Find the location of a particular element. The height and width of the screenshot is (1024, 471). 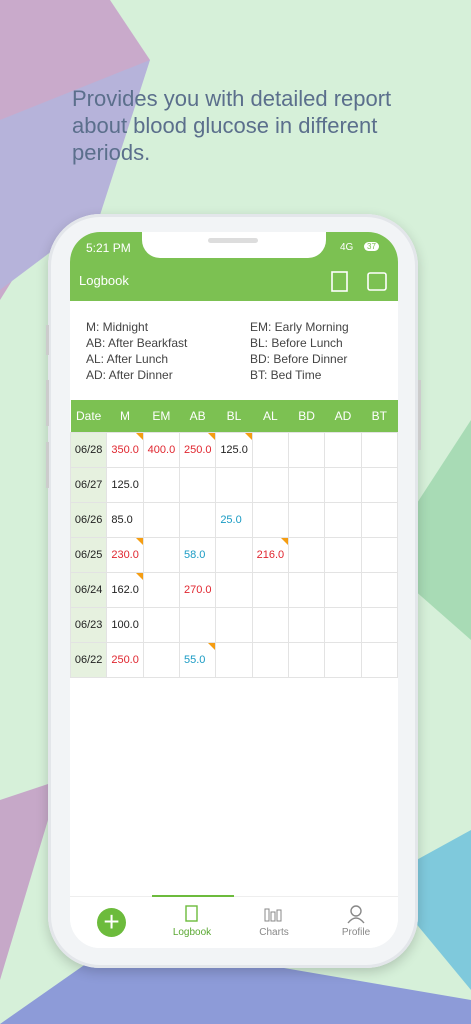

reading-cell: 100.0 is located at coordinates (125, 625).